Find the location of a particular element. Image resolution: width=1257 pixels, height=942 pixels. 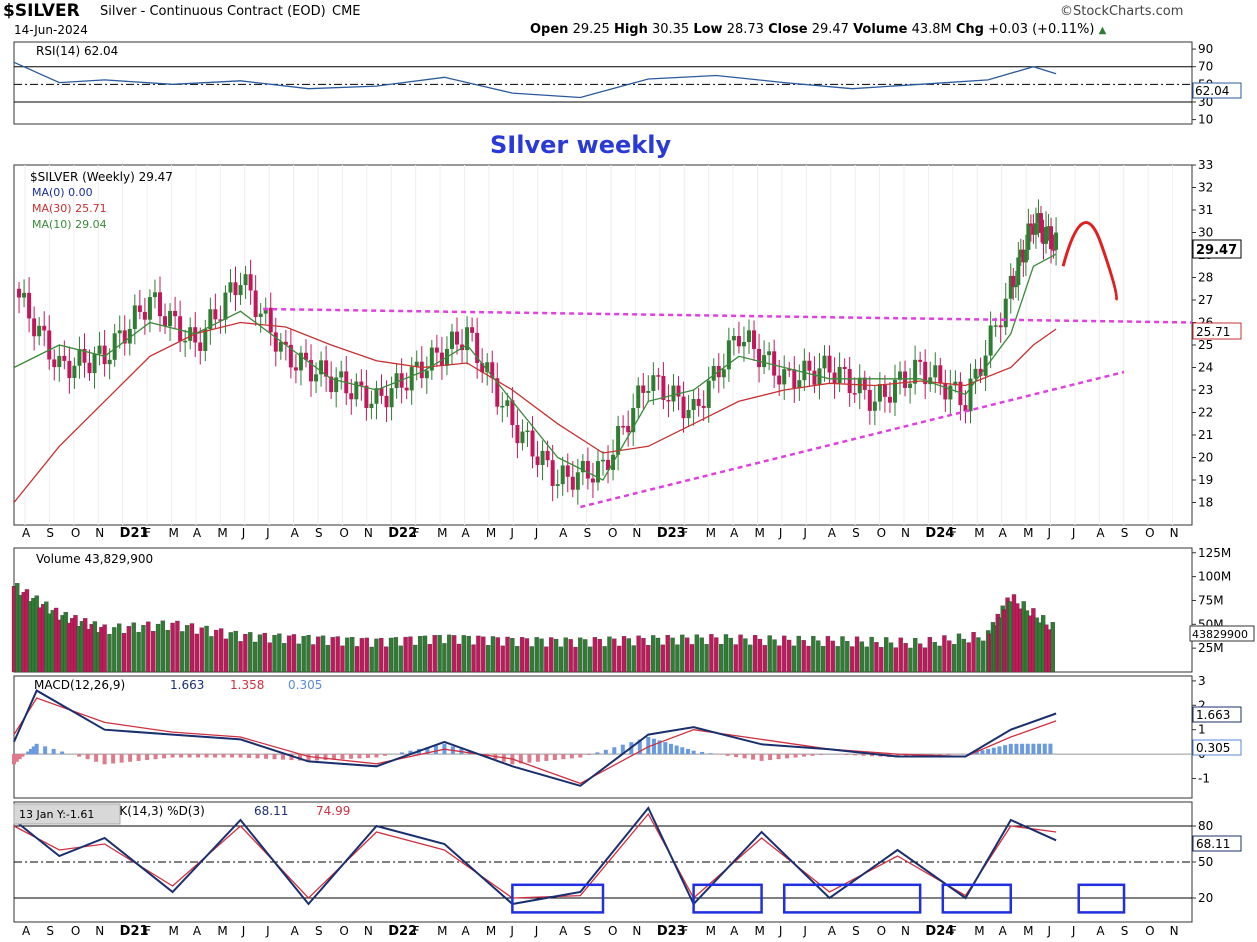

month-label: F is located at coordinates (953, 931).